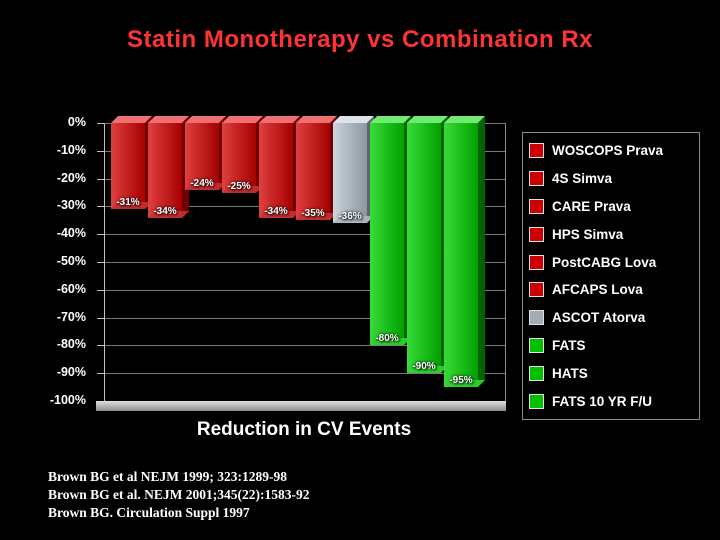 This screenshot has width=720, height=540. I want to click on bar-value-label: -24%, so click(202, 183).